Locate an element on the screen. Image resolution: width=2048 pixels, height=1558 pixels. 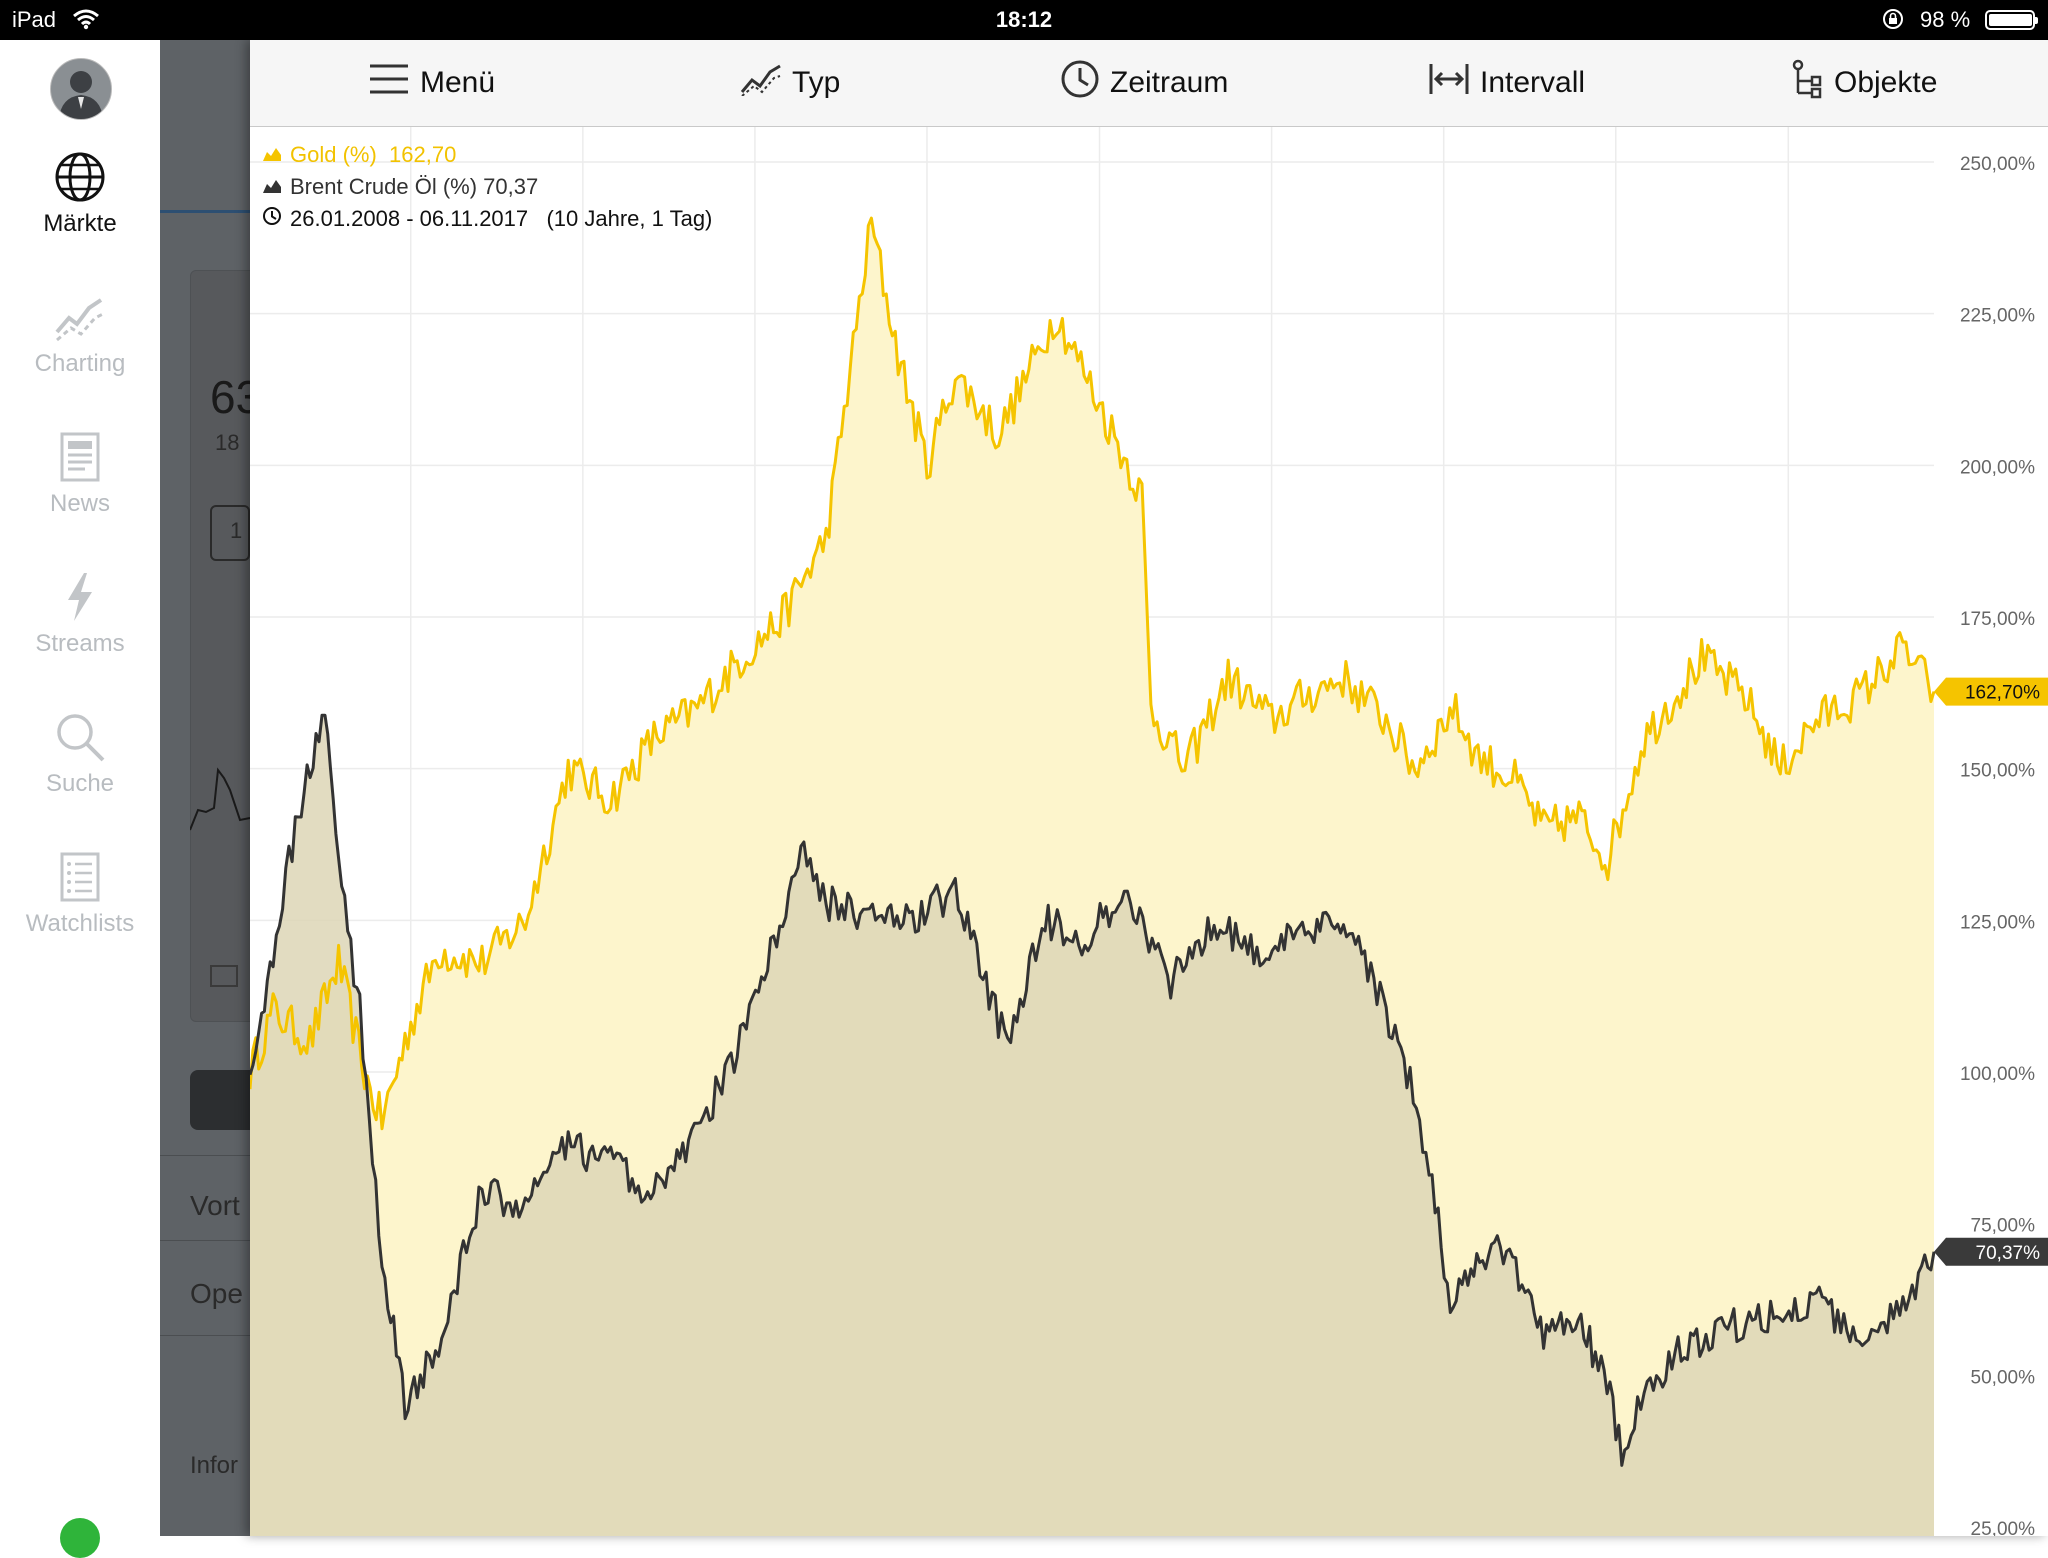
brent-value-badge-bg is located at coordinates (1991, 1251).